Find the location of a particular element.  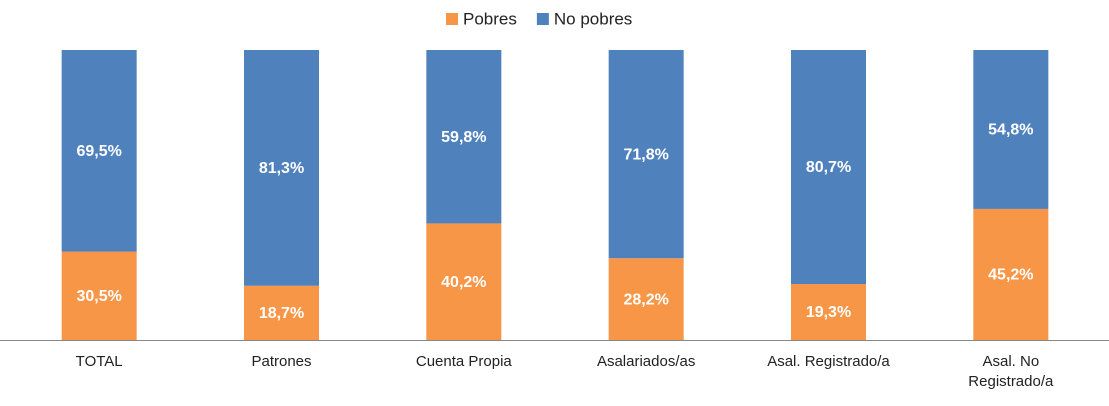

legend-label: No pobres is located at coordinates (593, 18).